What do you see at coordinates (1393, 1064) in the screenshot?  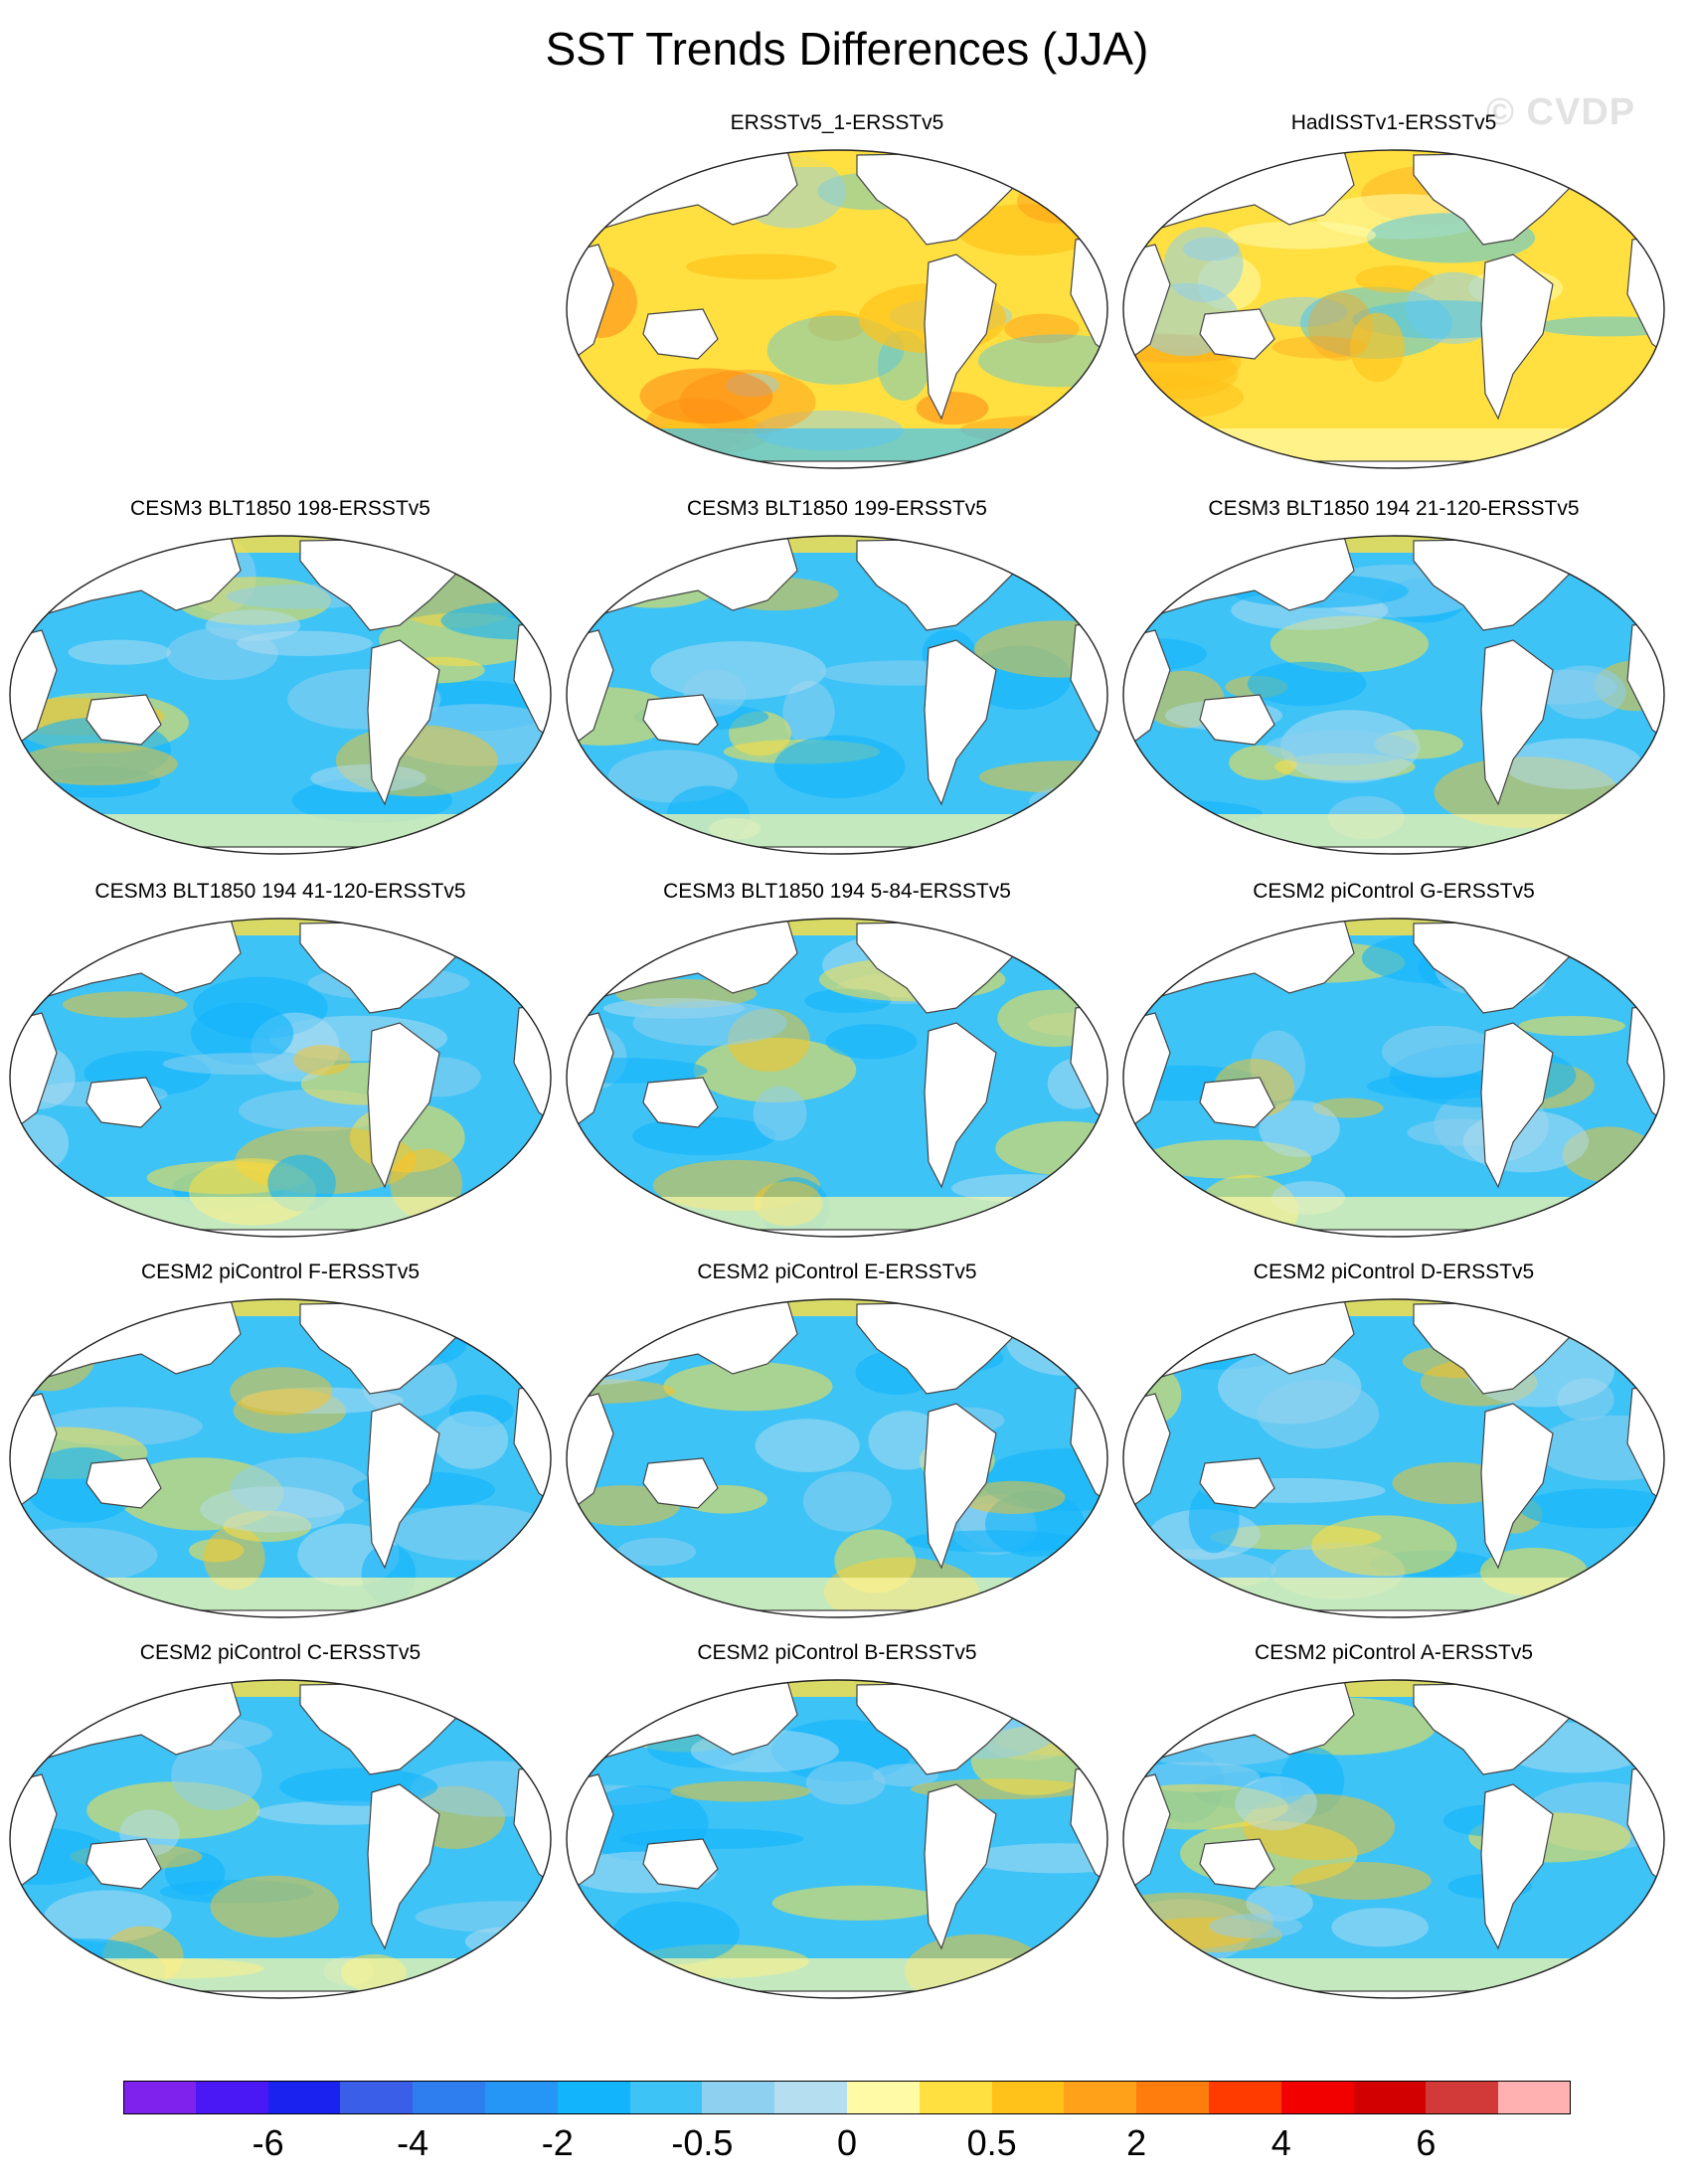 I see `map-panel: CESM2 piControl G-ERSSTv5` at bounding box center [1393, 1064].